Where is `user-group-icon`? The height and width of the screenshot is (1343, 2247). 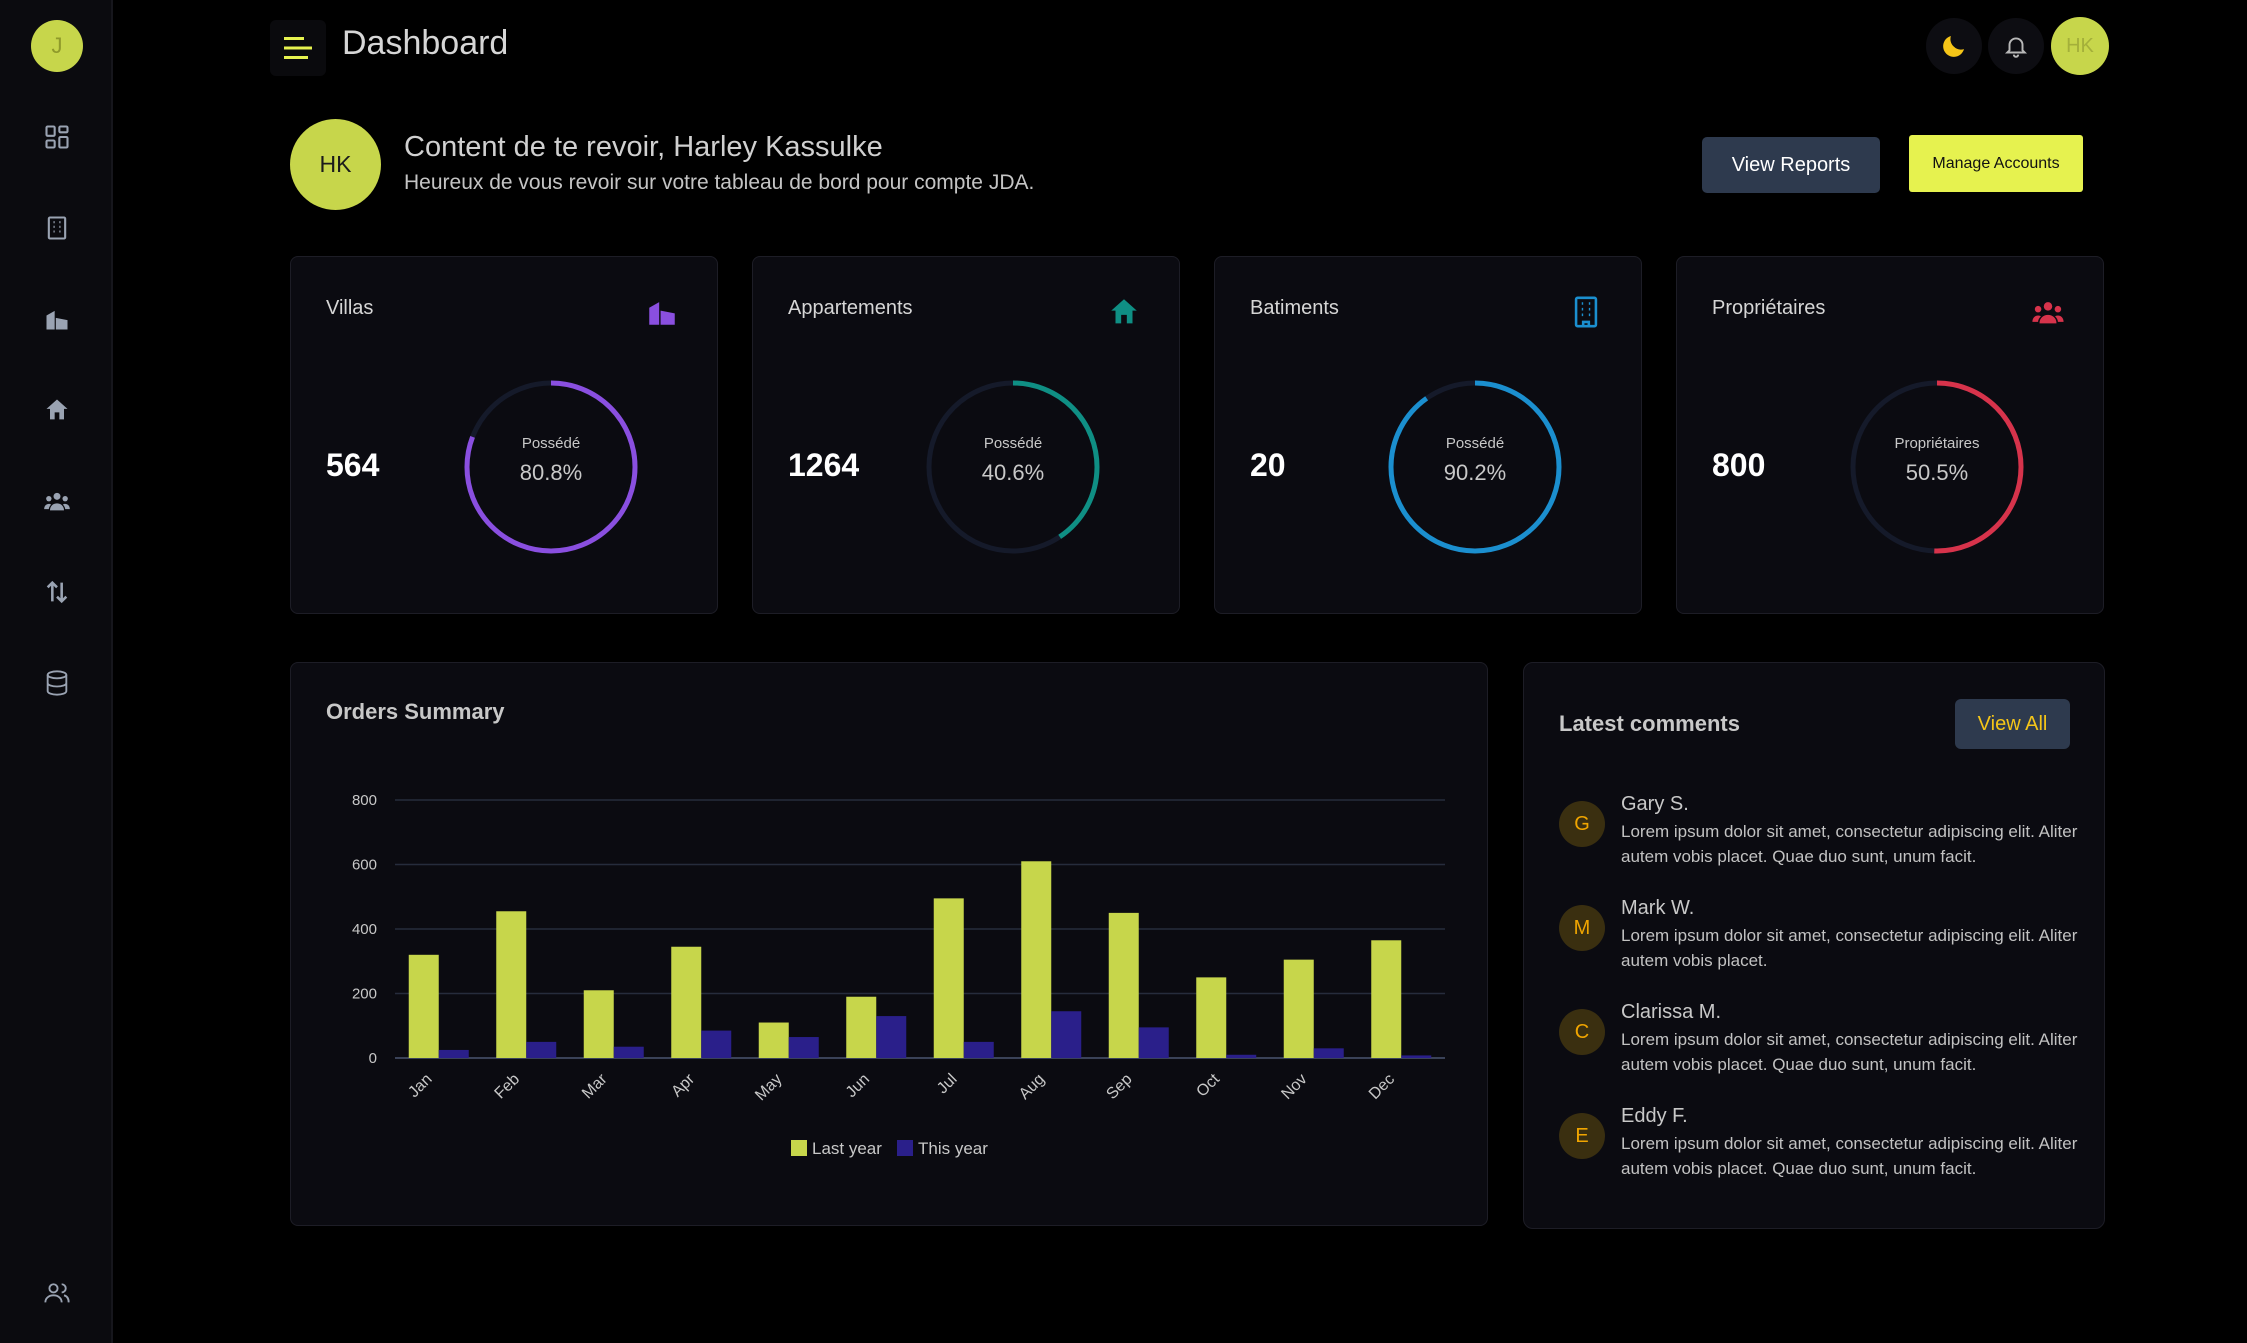
user-group-icon is located at coordinates (57, 1293).